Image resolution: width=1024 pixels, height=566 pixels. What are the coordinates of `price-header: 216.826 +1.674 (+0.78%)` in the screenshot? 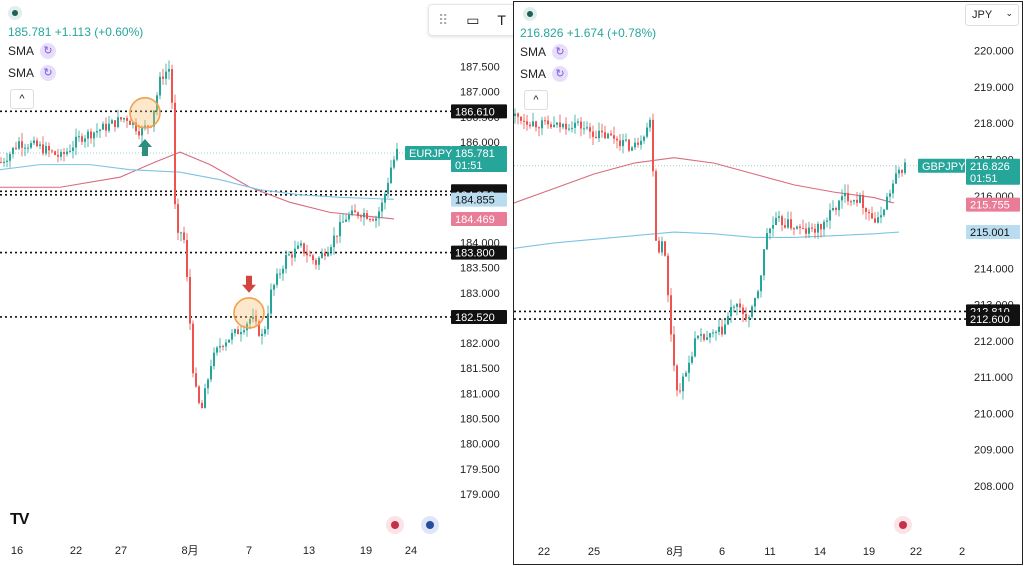 It's located at (588, 33).